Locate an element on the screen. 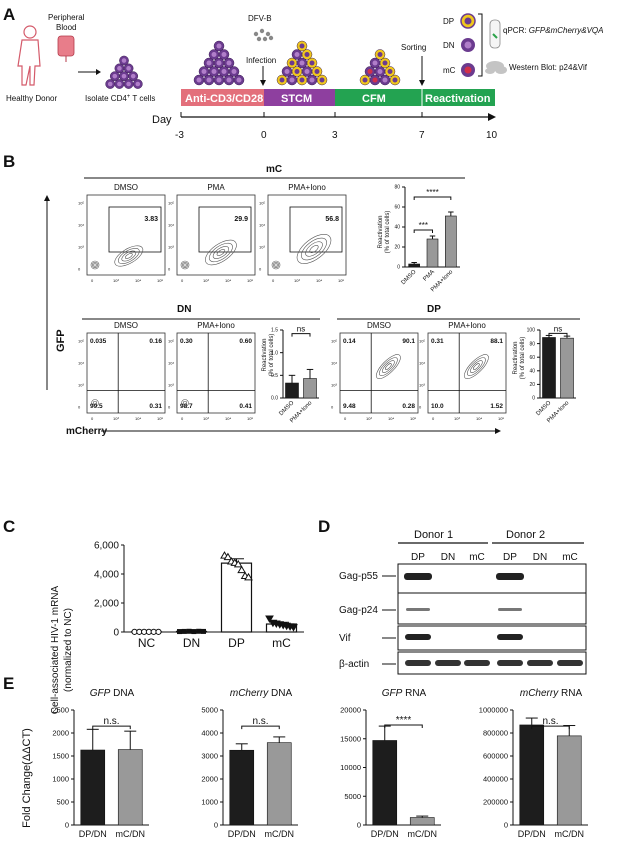  mc-gate-percent: 29.9 is located at coordinates (241, 219).